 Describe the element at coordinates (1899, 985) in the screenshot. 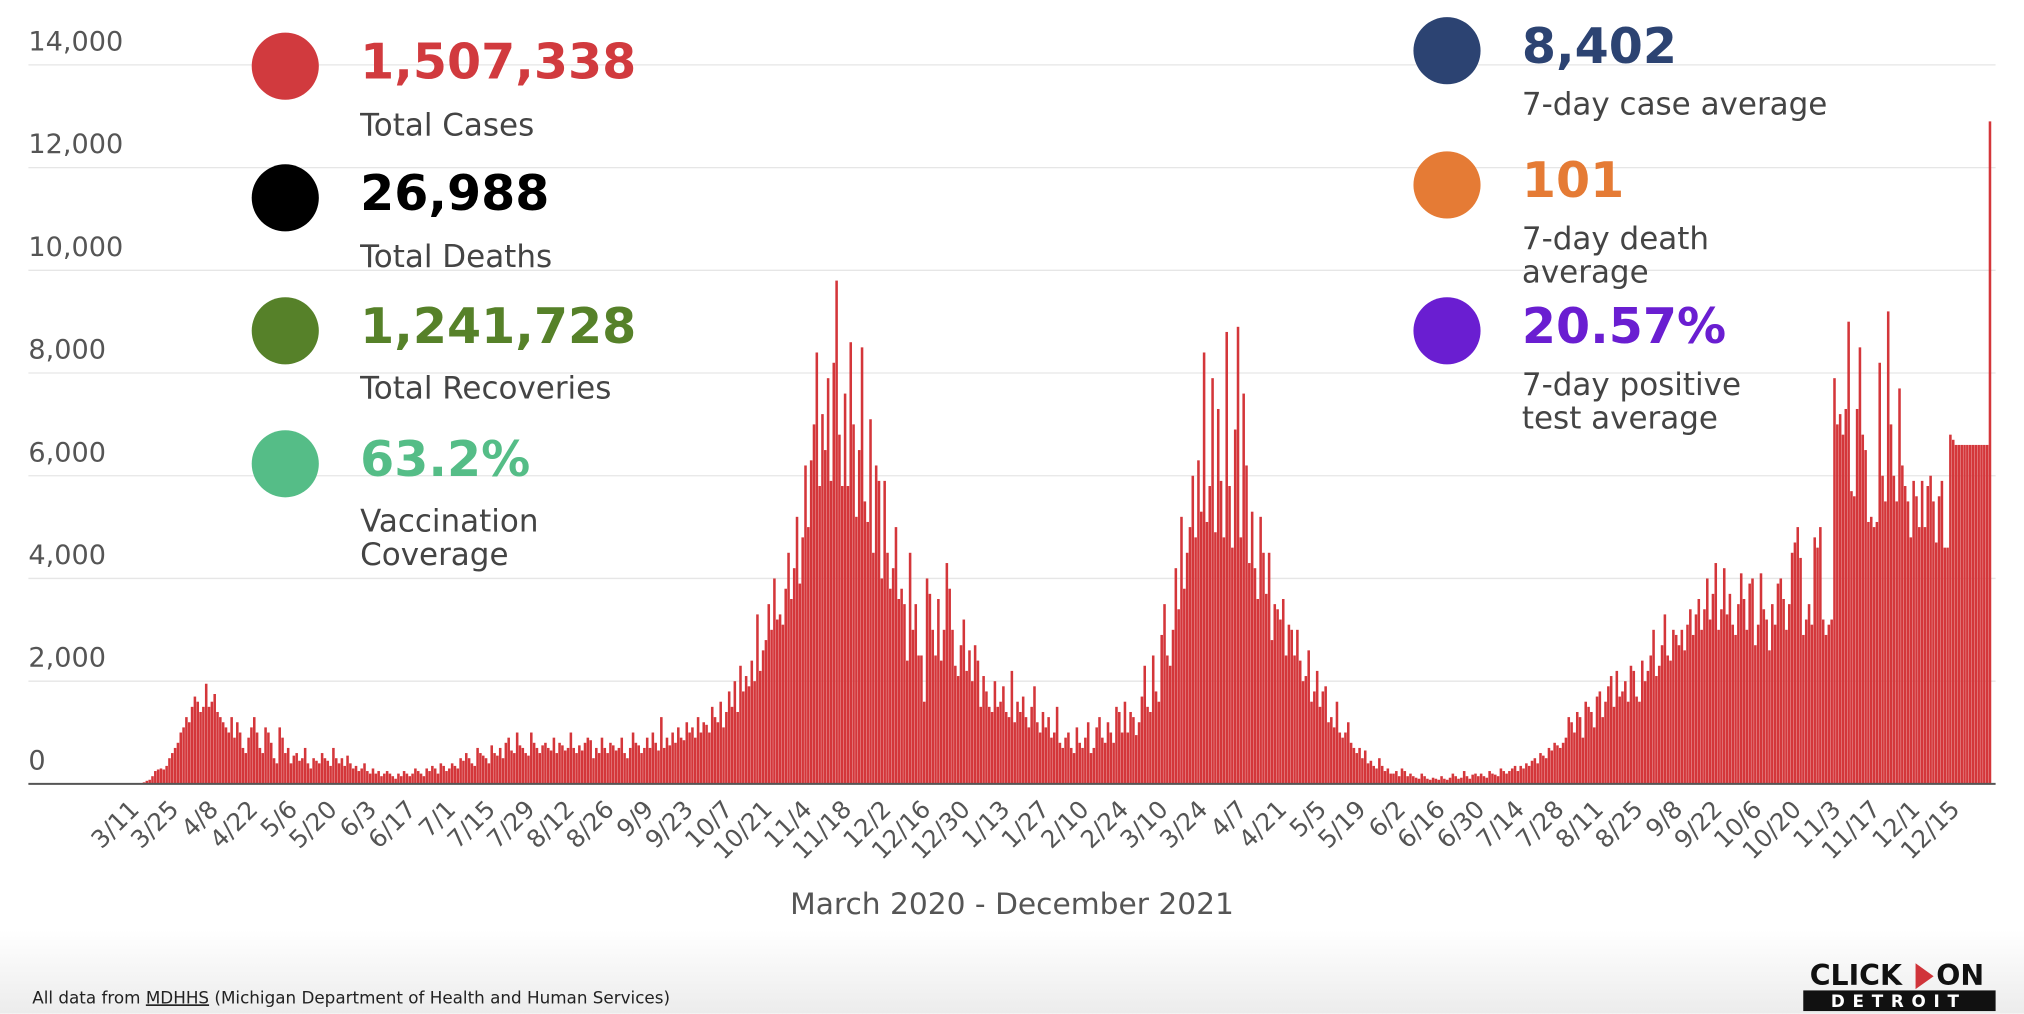

I see `logo: CLICK ON DETROIT` at that location.